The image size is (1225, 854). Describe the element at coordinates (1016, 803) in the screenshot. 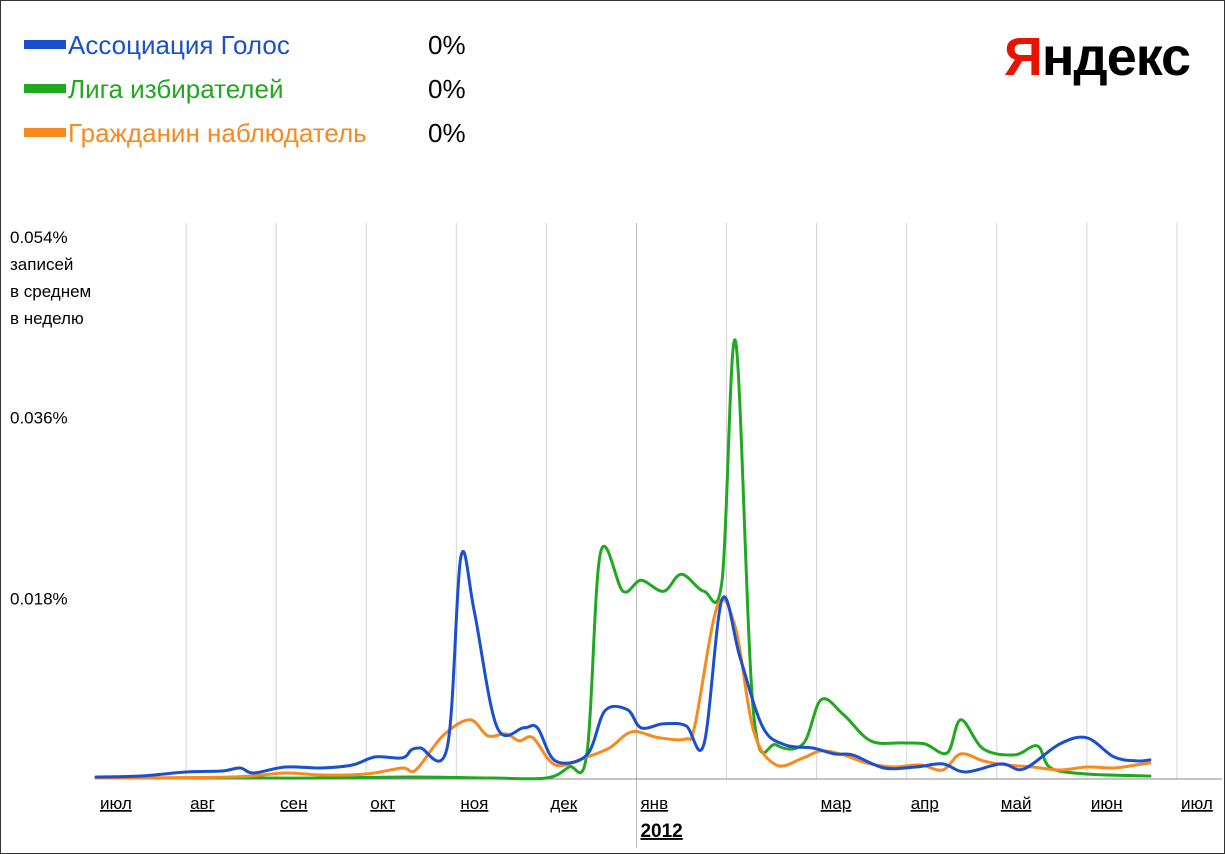

I see `x-tick-label: май` at that location.